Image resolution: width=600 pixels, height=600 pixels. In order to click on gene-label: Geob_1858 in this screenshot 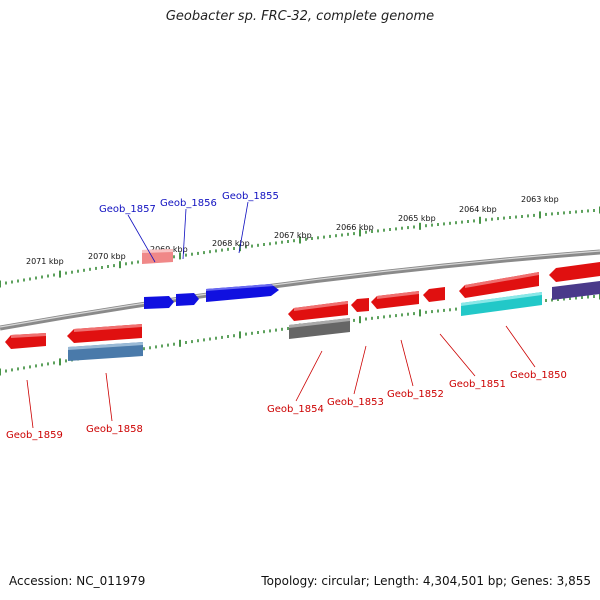, I will do `click(114, 429)`.